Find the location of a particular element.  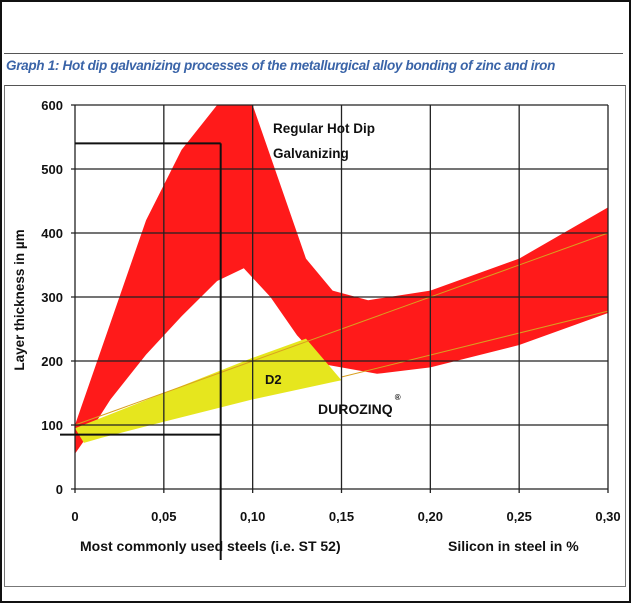

x-axis-title: Silicon in steel in % is located at coordinates (513, 546).